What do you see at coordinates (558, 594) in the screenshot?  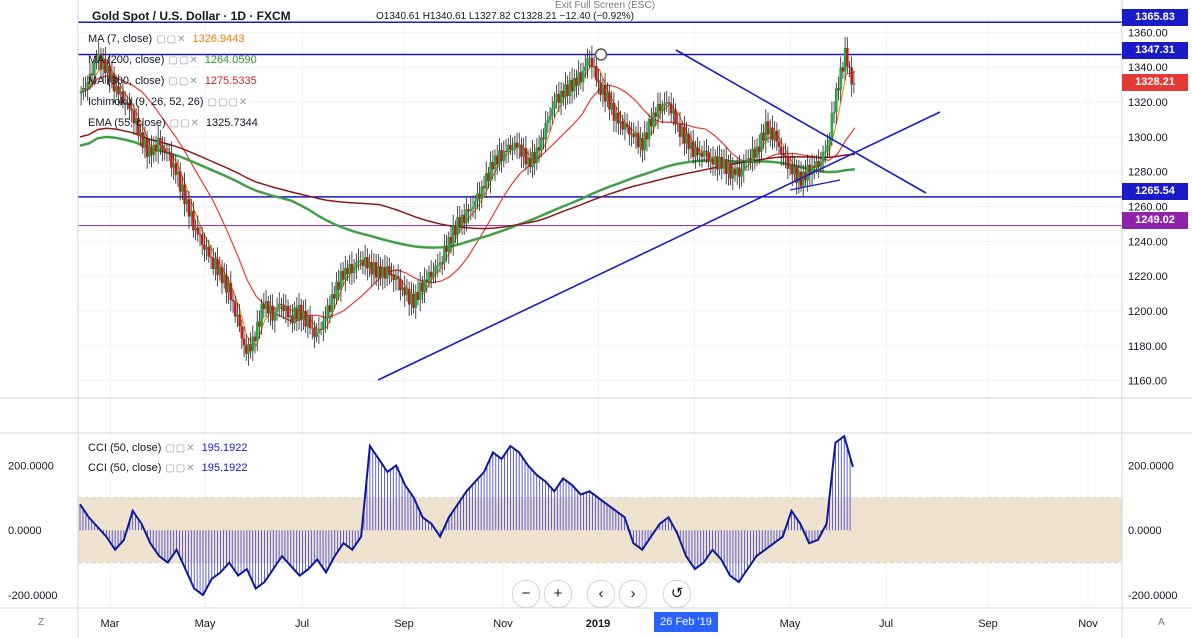 I see `zoom-in-button: +` at bounding box center [558, 594].